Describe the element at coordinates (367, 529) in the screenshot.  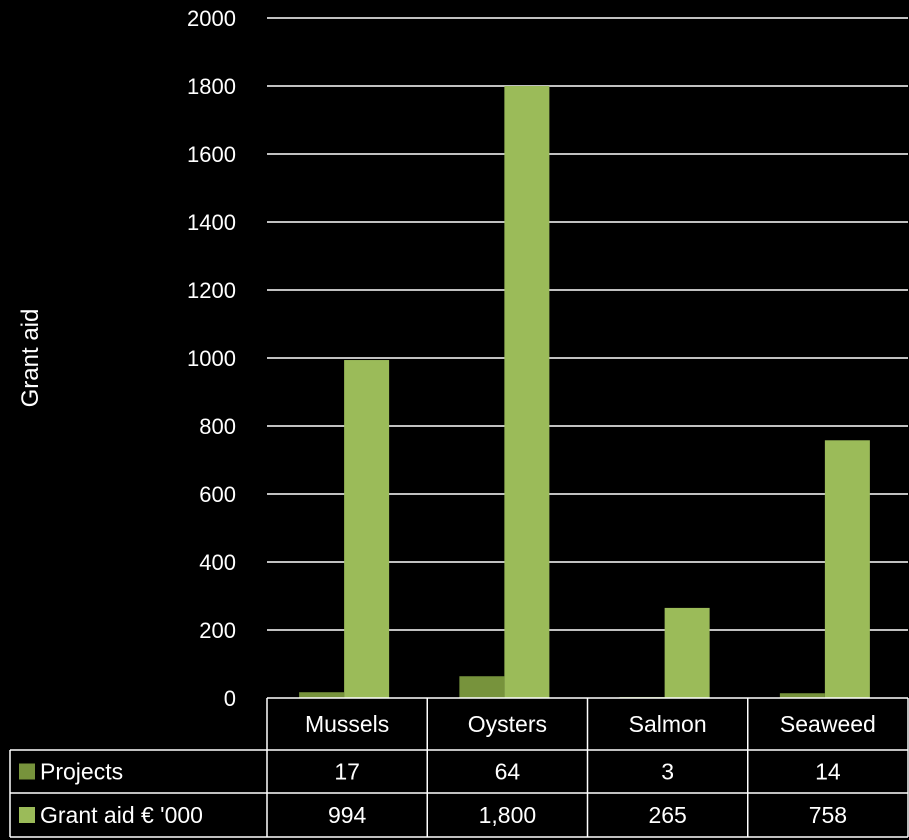
I see `bar-mussels-grant-aid` at that location.